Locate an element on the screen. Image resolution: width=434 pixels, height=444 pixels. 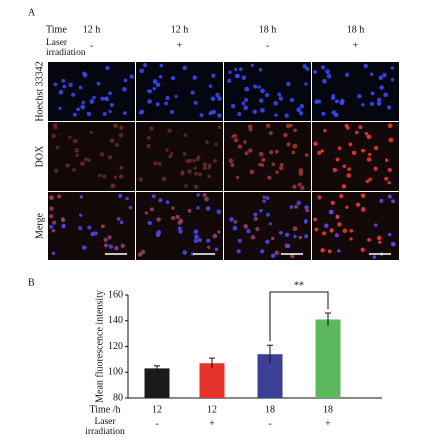
time-value: 18 h is located at coordinates (356, 29).